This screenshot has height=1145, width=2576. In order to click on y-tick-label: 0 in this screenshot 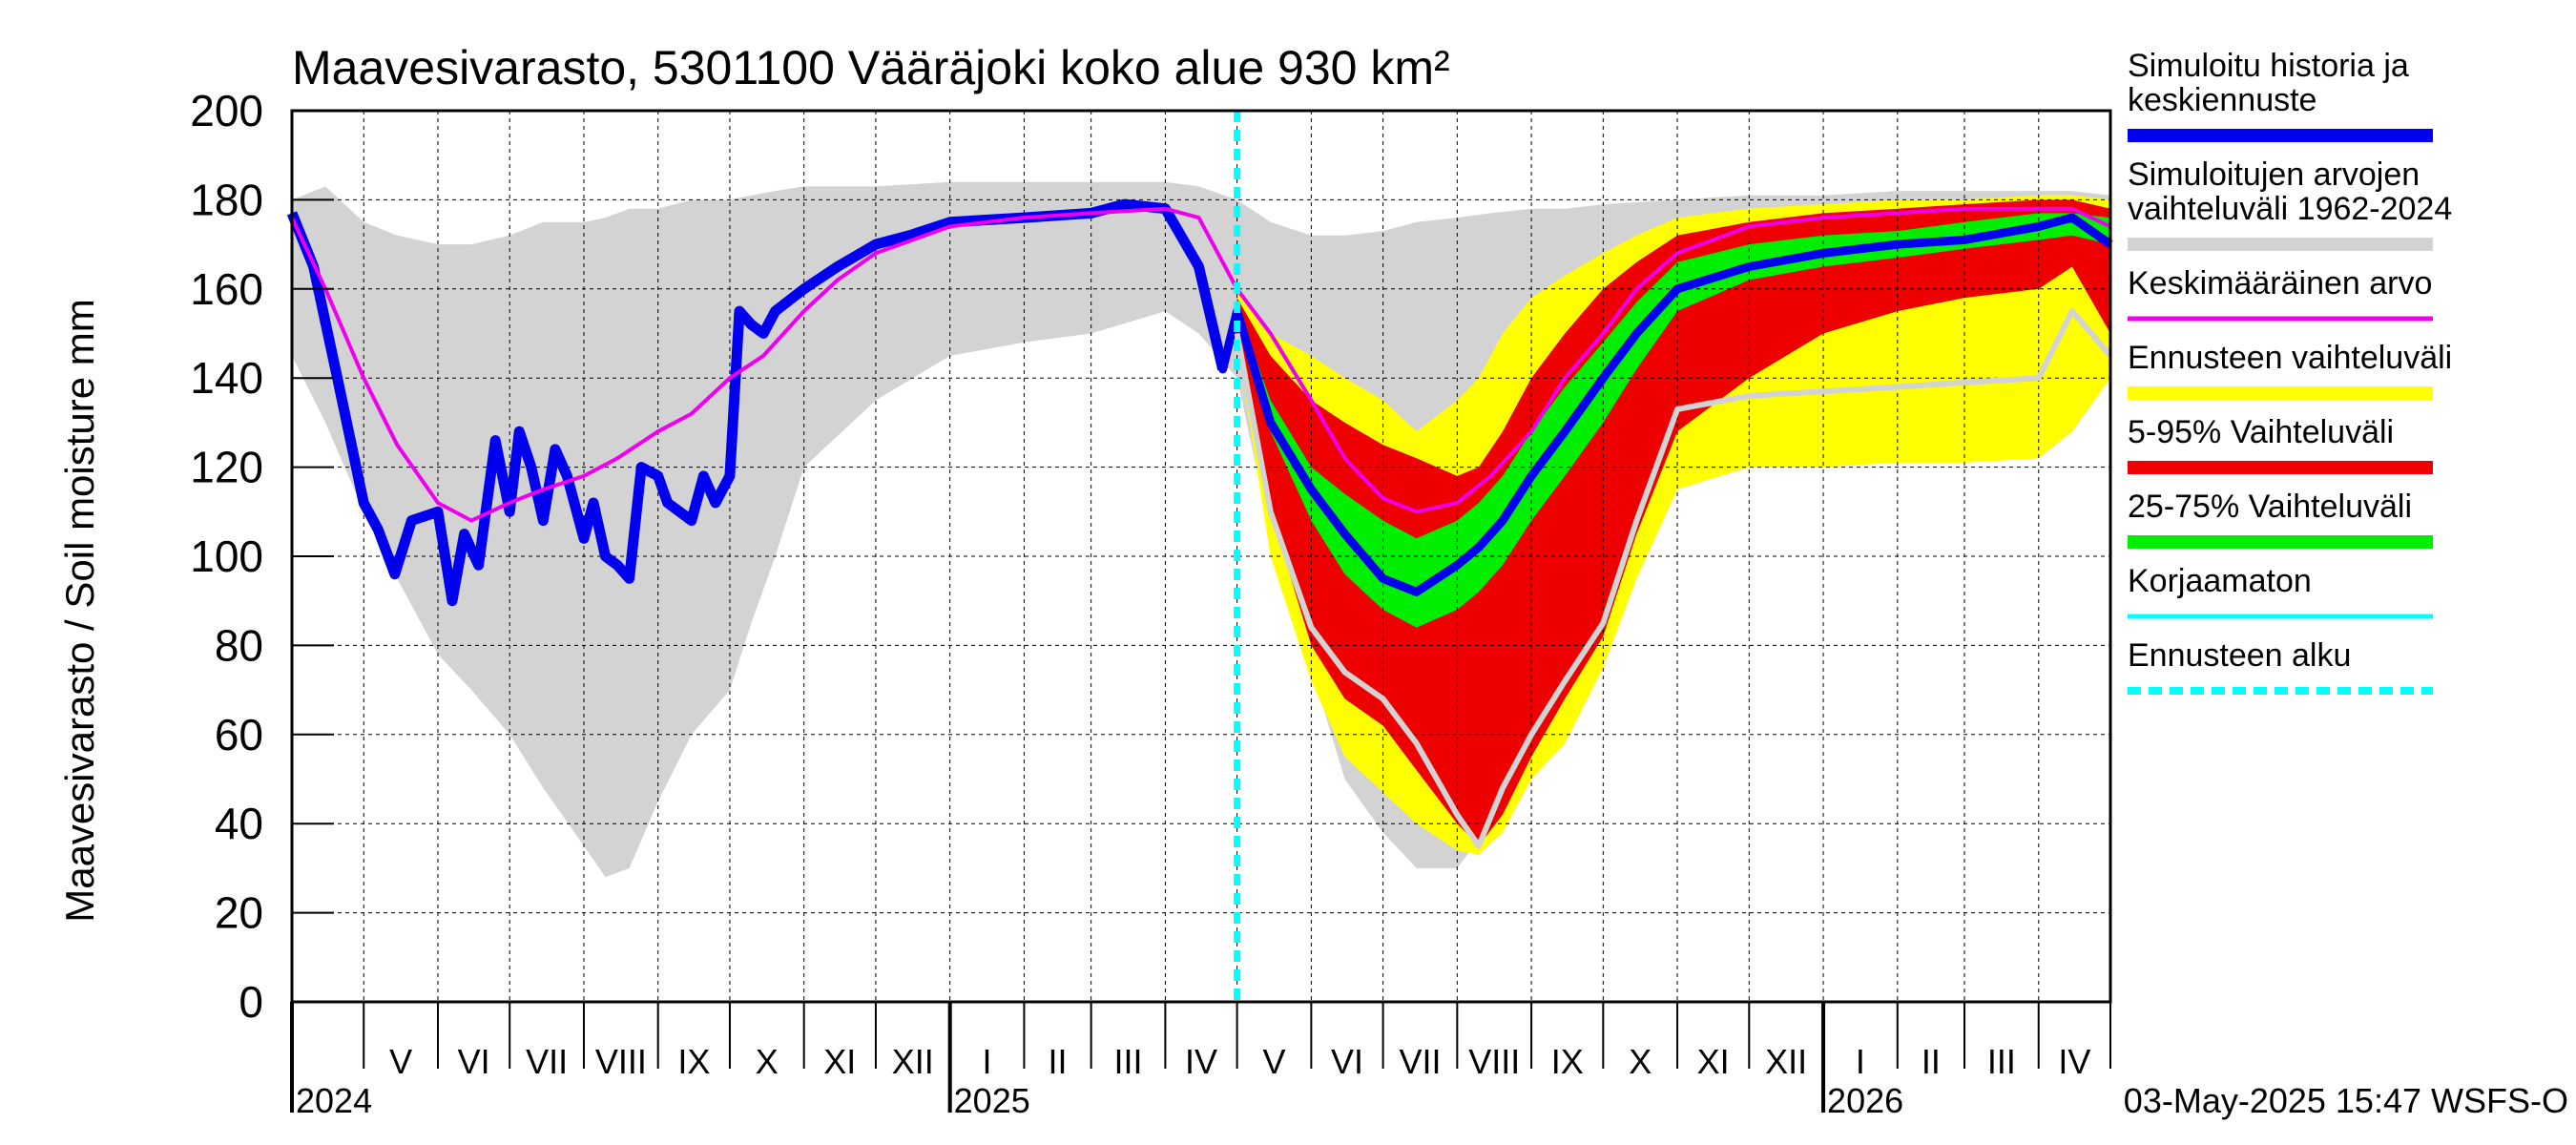, I will do `click(251, 1002)`.